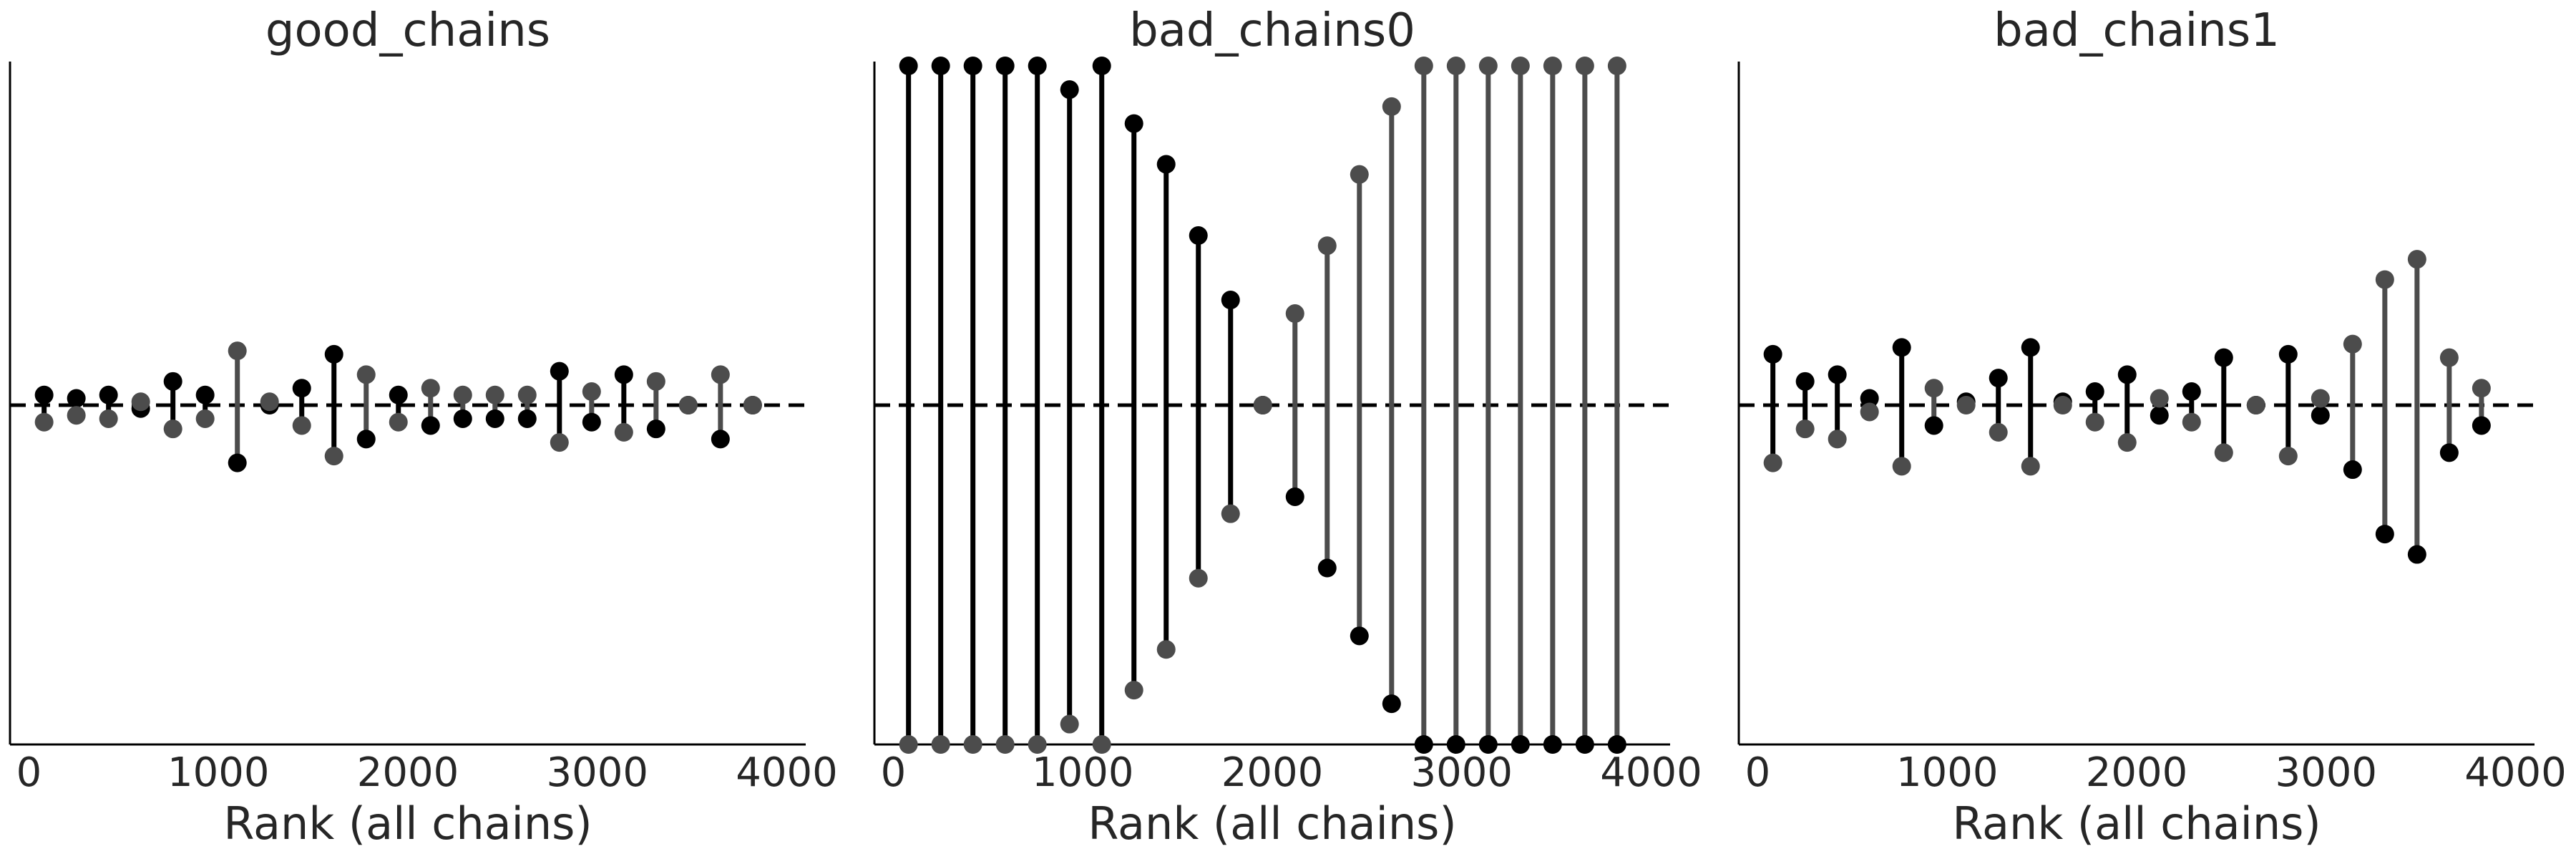  Describe the element at coordinates (407, 30) in the screenshot. I see `panel-title: good_chains` at that location.